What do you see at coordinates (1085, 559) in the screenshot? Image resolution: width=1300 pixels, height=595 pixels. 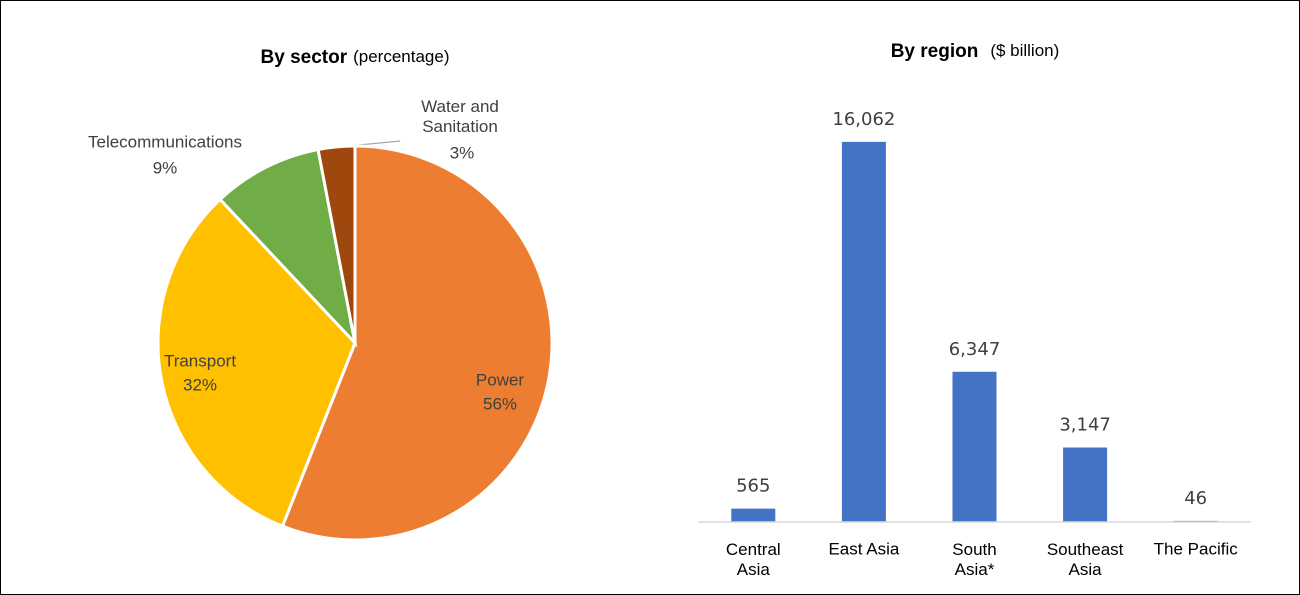 I see `x-tick-label: Southeast Asia` at bounding box center [1085, 559].